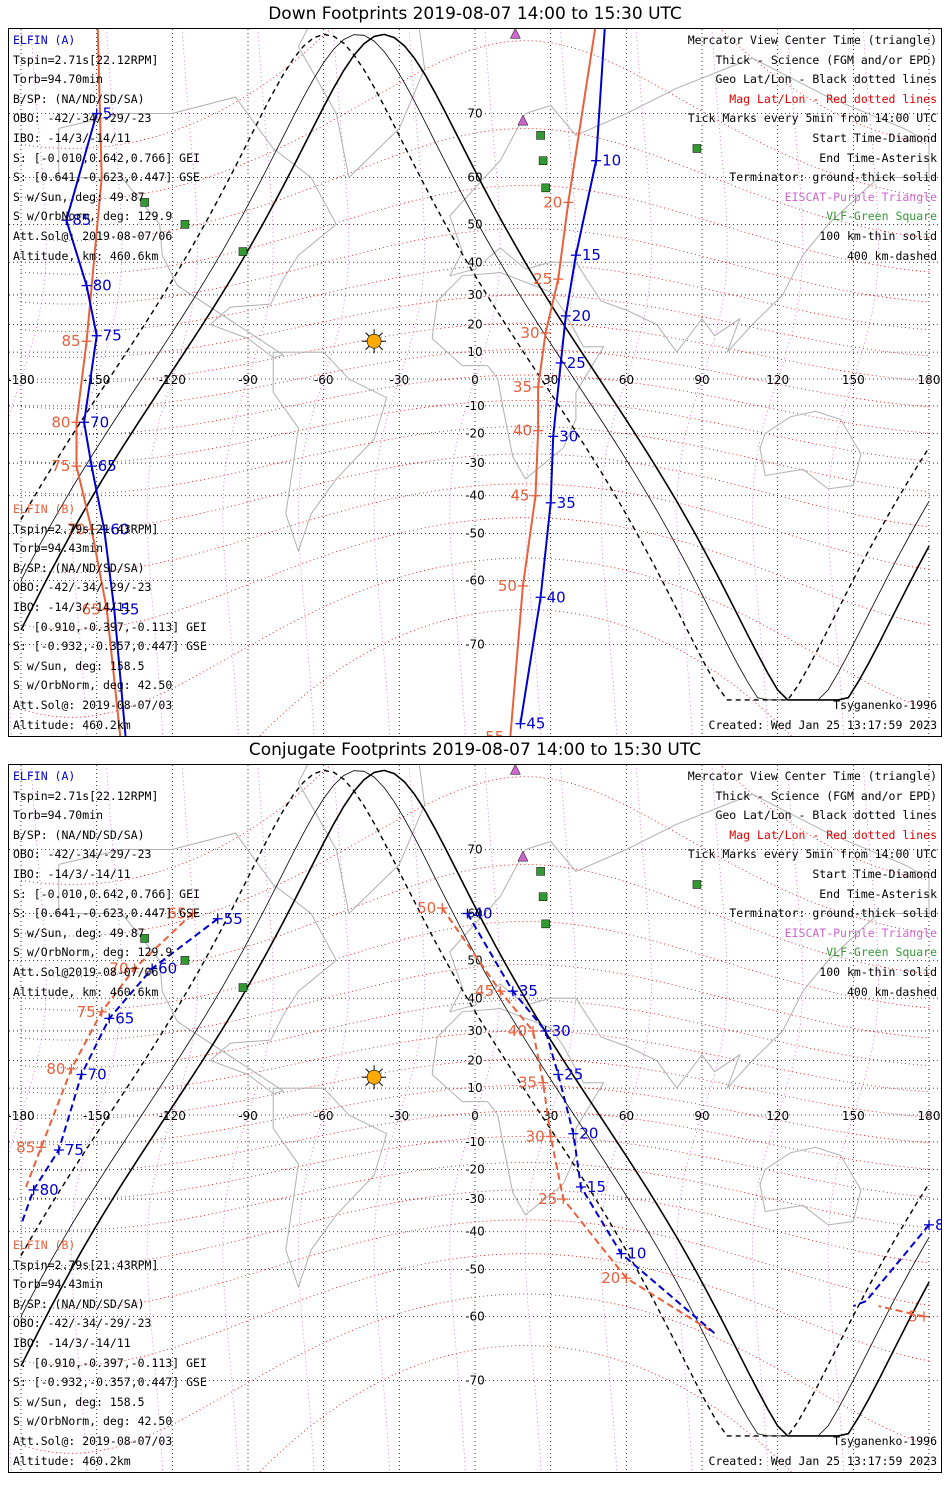 This screenshot has height=1500, width=950. I want to click on sun-icon, so click(374, 1077).